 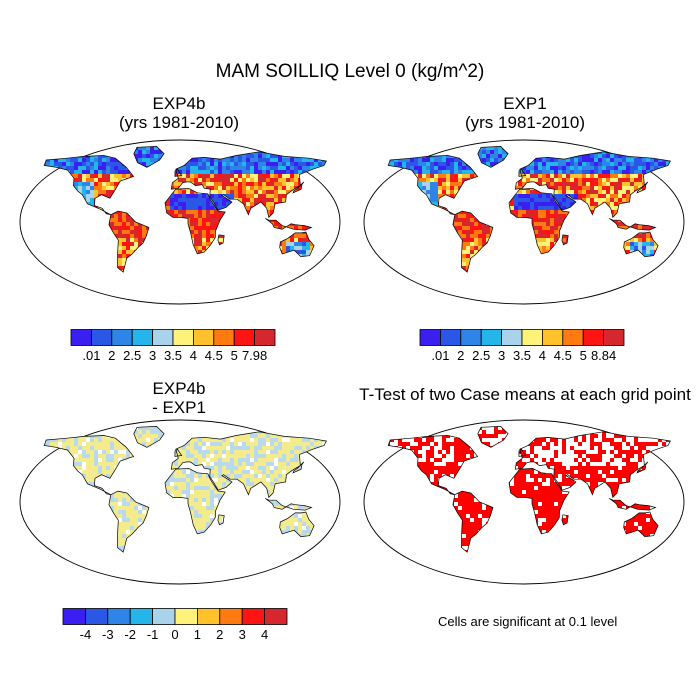 I want to click on map-ttest-coastline-uk, so click(x=522, y=452).